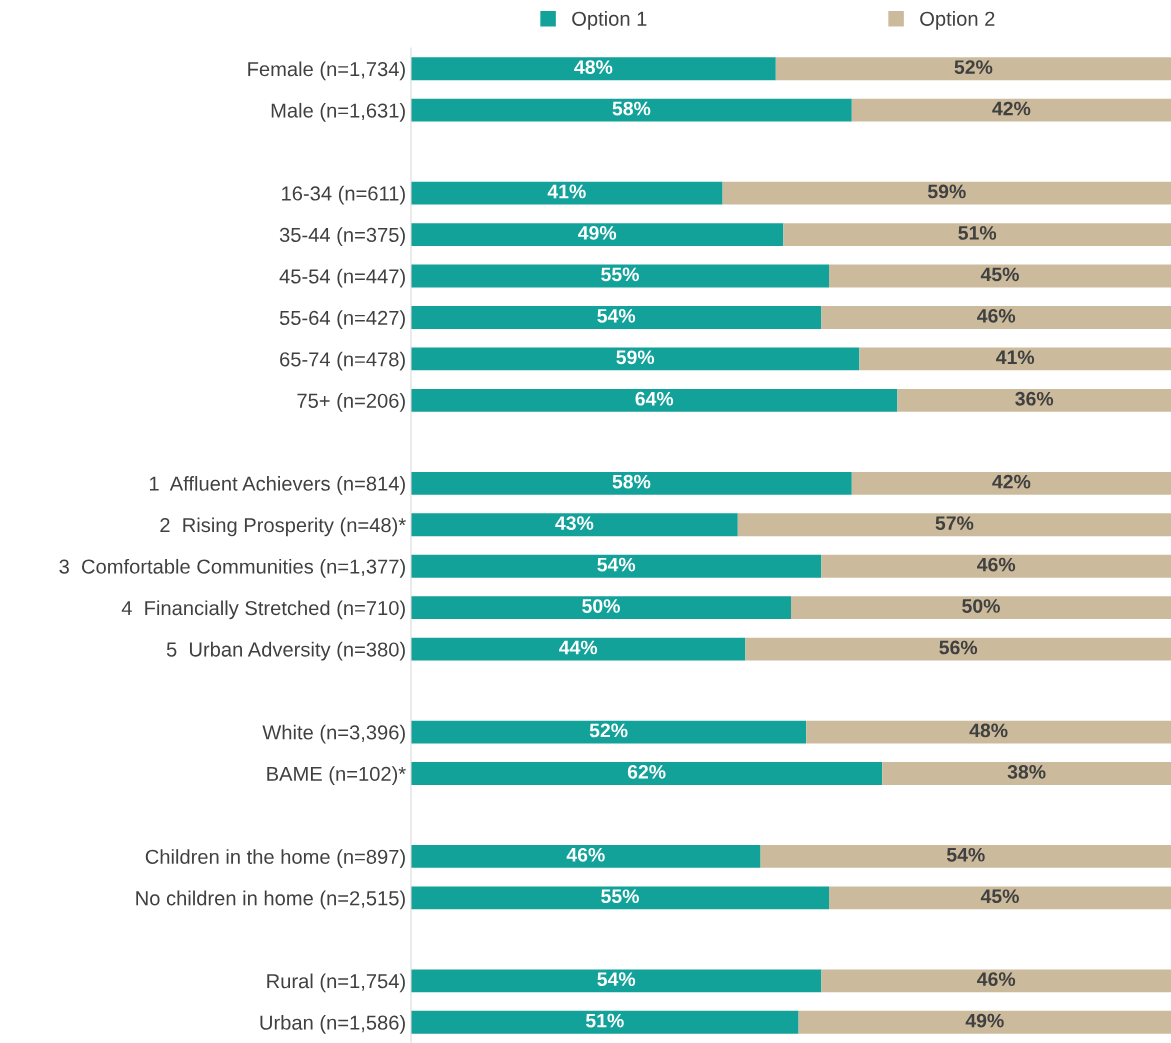 This screenshot has height=1043, width=1171. Describe the element at coordinates (285, 651) in the screenshot. I see `y-tick-label: 5 Urban Adversity (n=380)` at that location.